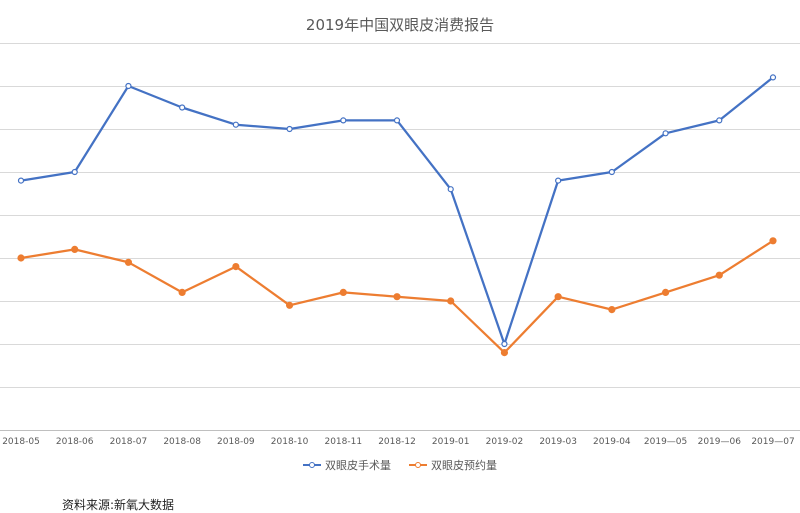 This screenshot has width=800, height=513. I want to click on x-tick-label: 2018-12, so click(397, 442).